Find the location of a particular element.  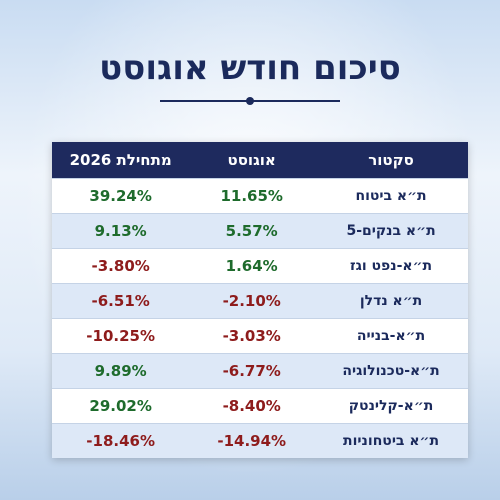

table-row: ת״א בנקים-5 5.57% 9.13% is located at coordinates (260, 231).